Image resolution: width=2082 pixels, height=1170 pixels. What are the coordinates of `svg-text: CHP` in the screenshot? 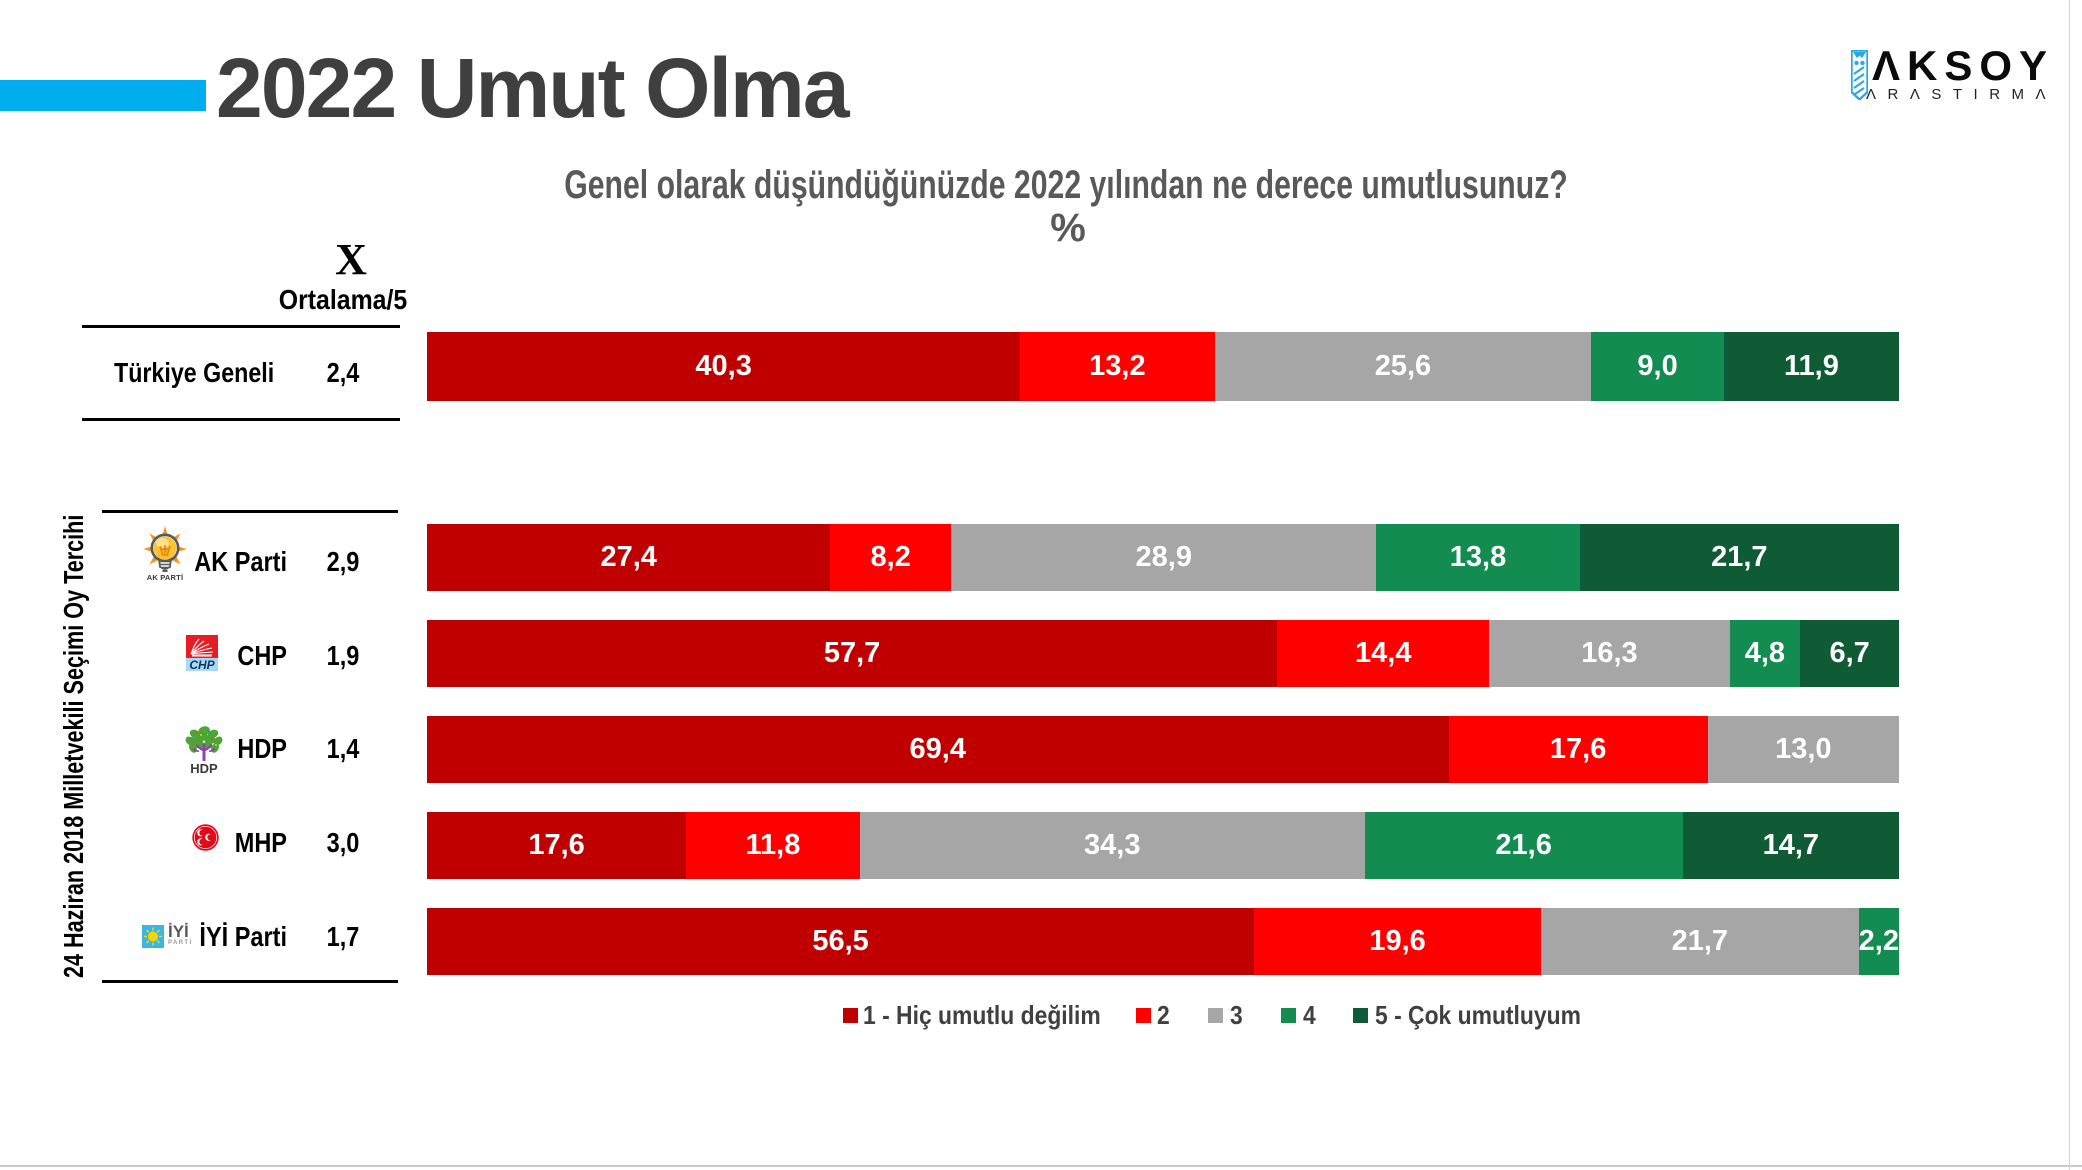 It's located at (202, 664).